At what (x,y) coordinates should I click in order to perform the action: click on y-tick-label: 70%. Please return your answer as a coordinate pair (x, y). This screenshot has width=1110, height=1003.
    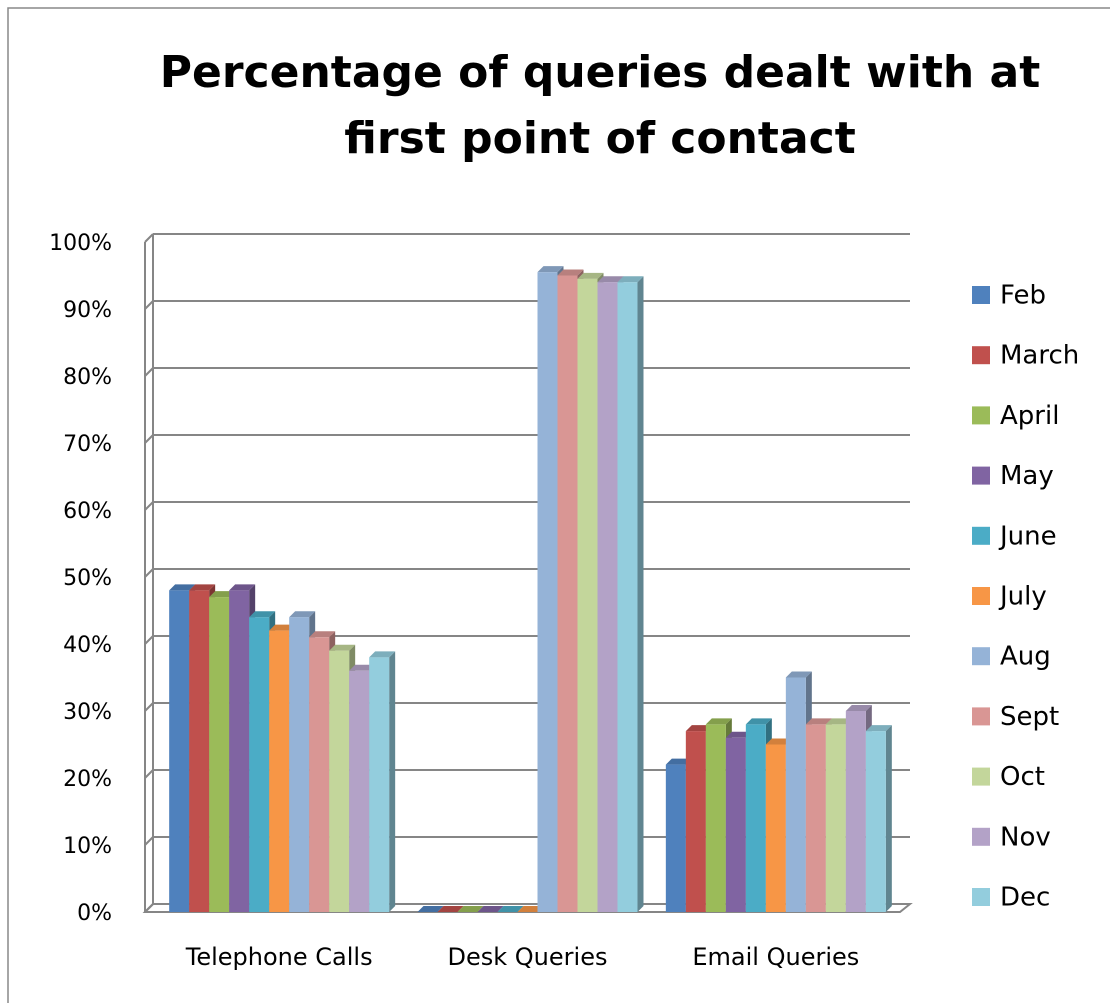
    Looking at the image, I should click on (87, 444).